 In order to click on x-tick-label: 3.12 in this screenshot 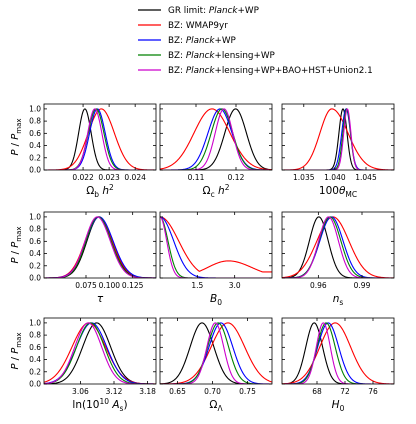, I will do `click(114, 391)`.